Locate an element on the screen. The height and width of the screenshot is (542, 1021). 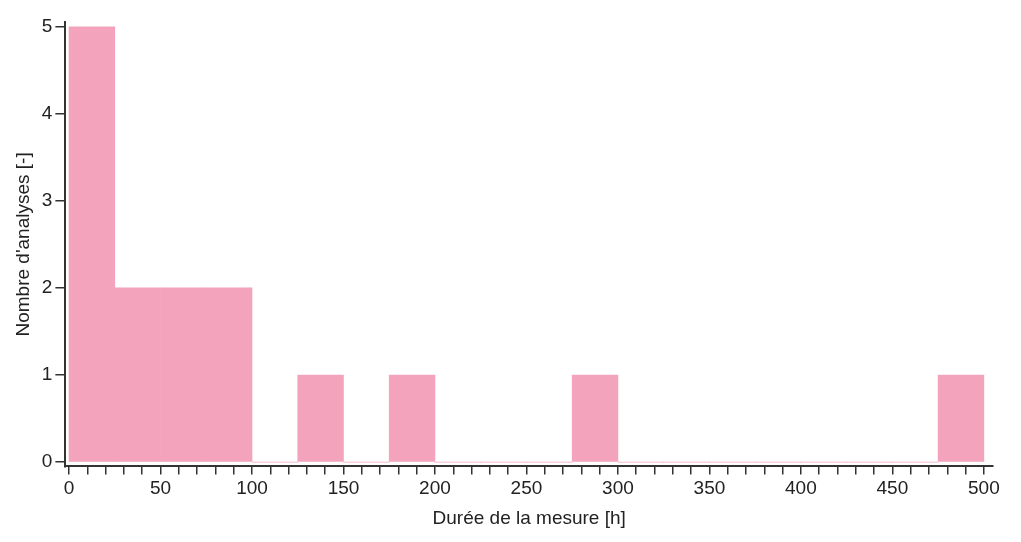
x-tick-label: 0 is located at coordinates (69, 488).